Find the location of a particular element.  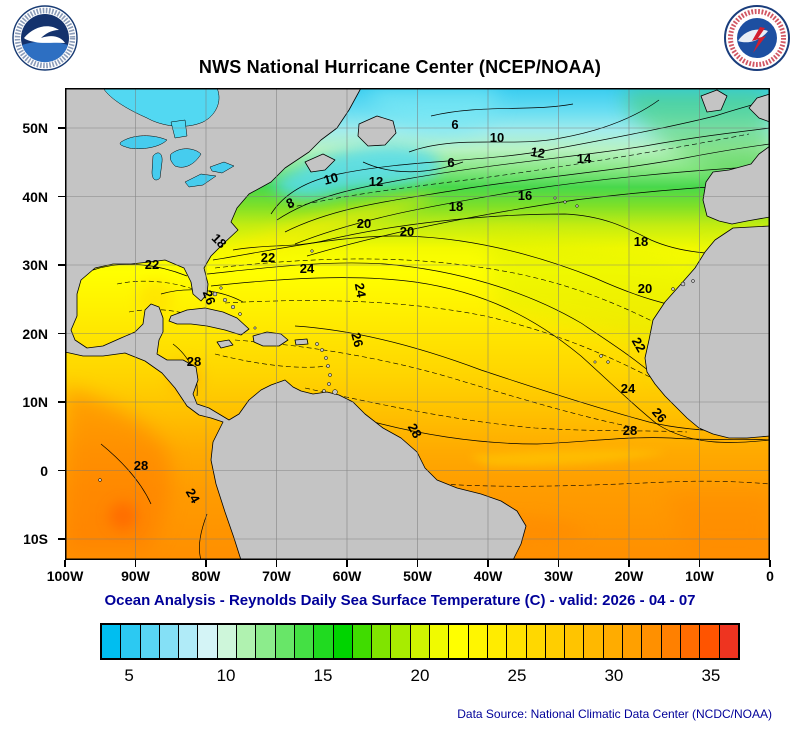

land-hispaniola is located at coordinates (270, 339).